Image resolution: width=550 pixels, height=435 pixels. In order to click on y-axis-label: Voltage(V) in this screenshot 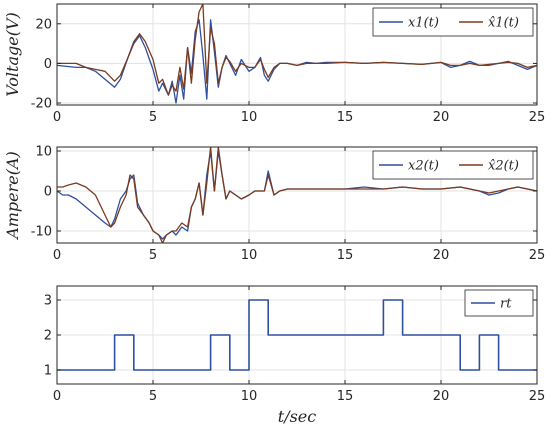, I will do `click(12, 54)`.